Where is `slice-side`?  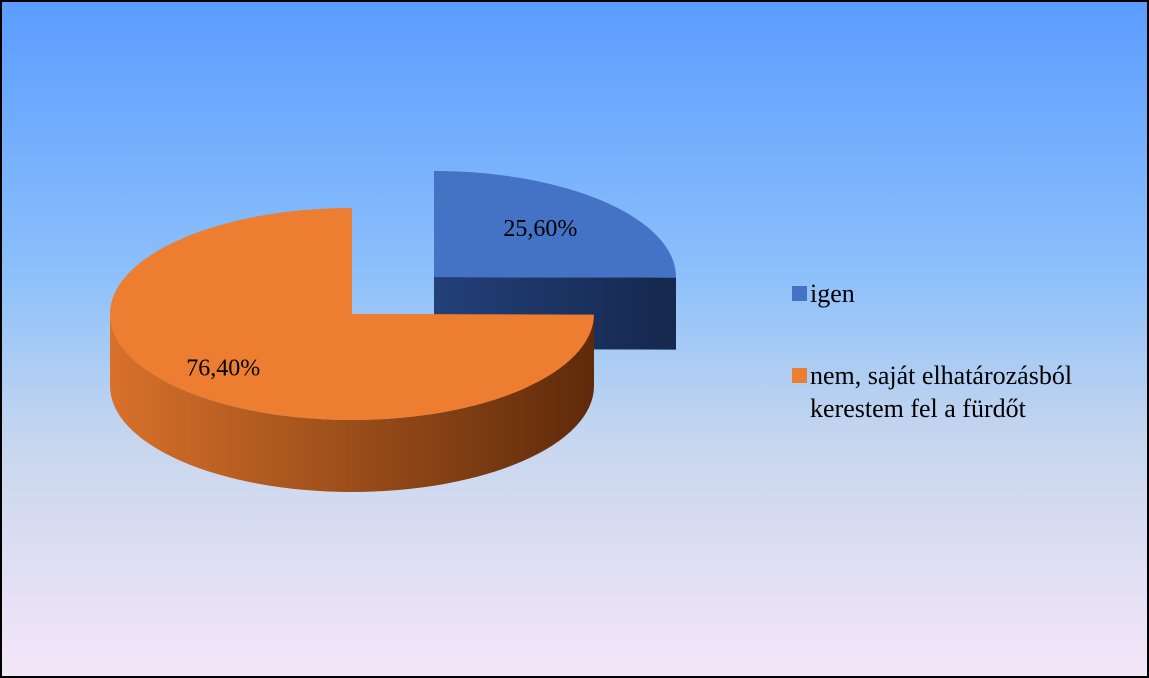 slice-side is located at coordinates (352, 403).